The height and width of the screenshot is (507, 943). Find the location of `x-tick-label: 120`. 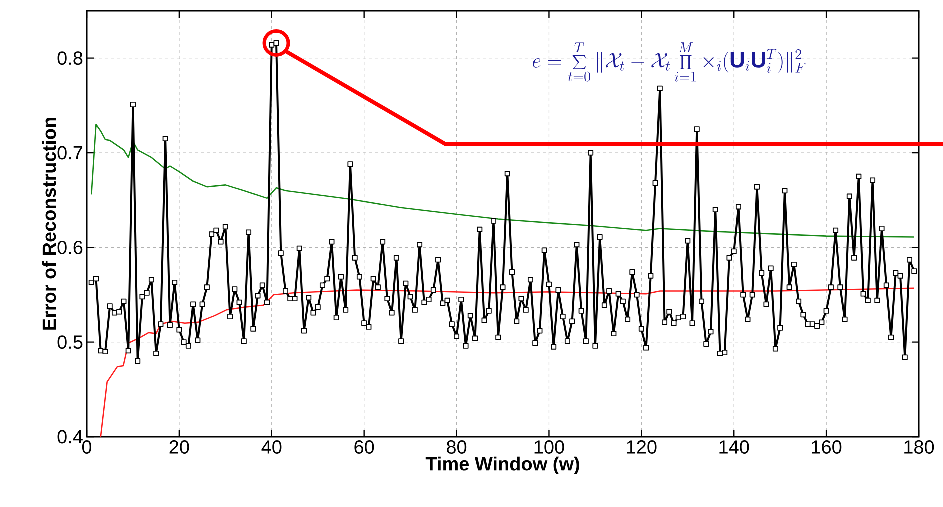

x-tick-label: 120 is located at coordinates (642, 447).